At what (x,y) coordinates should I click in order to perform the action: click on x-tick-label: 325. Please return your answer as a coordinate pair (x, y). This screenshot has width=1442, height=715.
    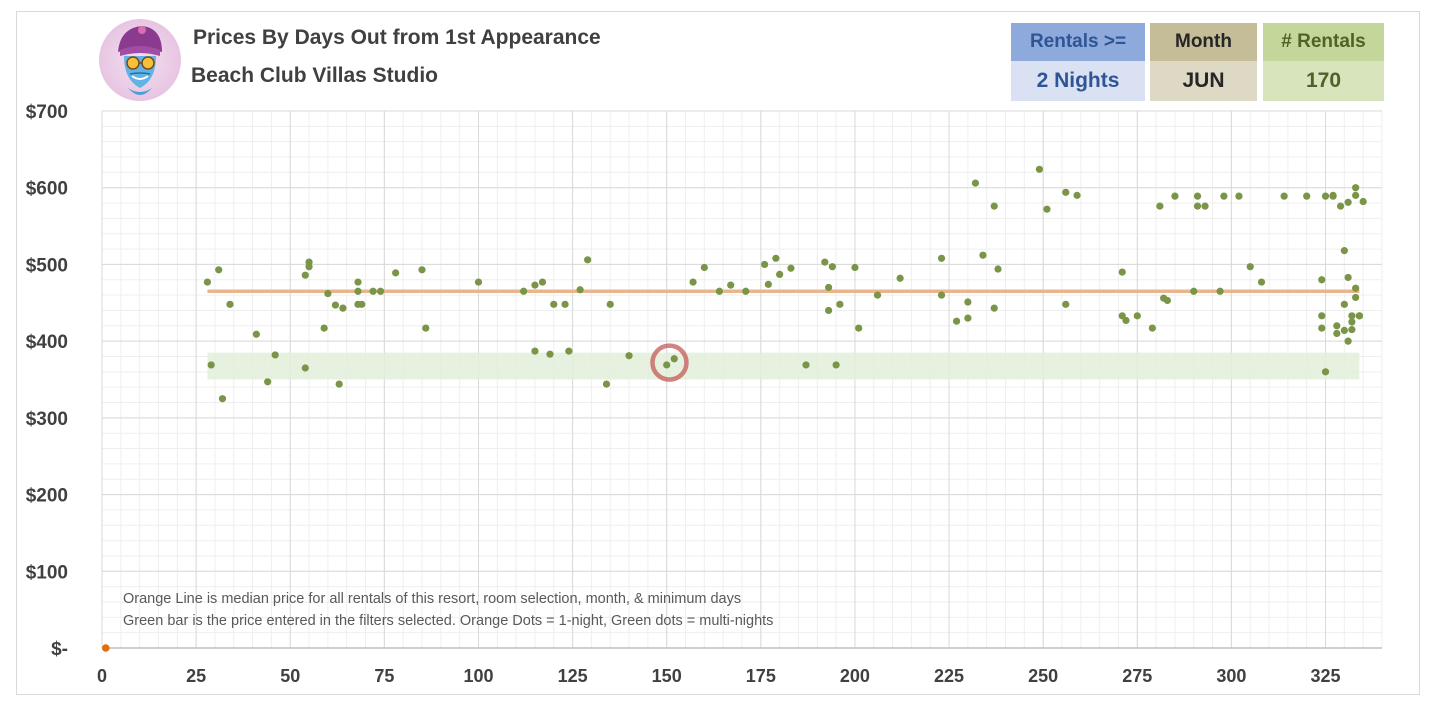
    Looking at the image, I should click on (1326, 676).